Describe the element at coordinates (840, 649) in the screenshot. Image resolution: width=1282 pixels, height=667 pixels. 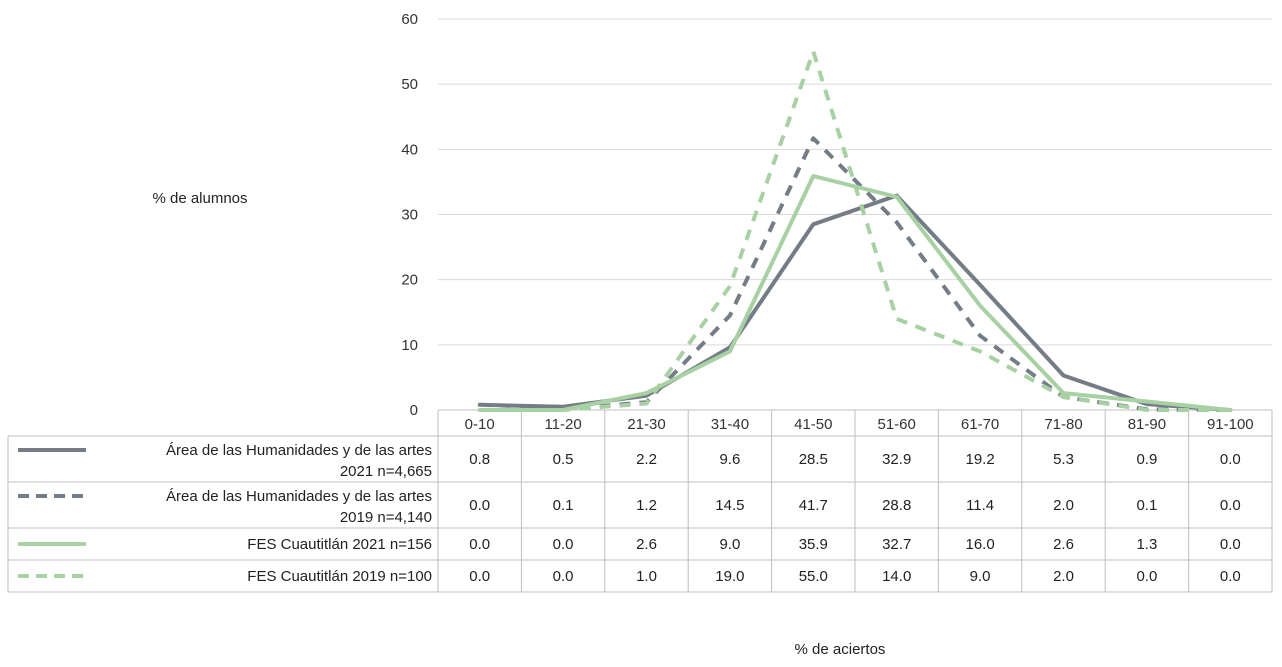
I see `x-axis-title: % de aciertos` at that location.